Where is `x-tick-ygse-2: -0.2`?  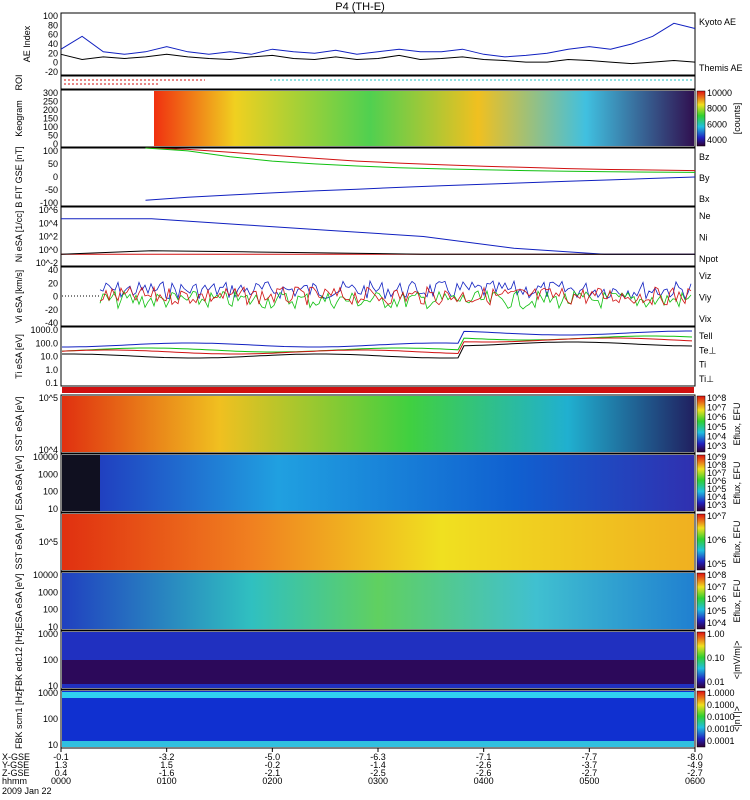 x-tick-ygse-2: -0.2 is located at coordinates (273, 765).